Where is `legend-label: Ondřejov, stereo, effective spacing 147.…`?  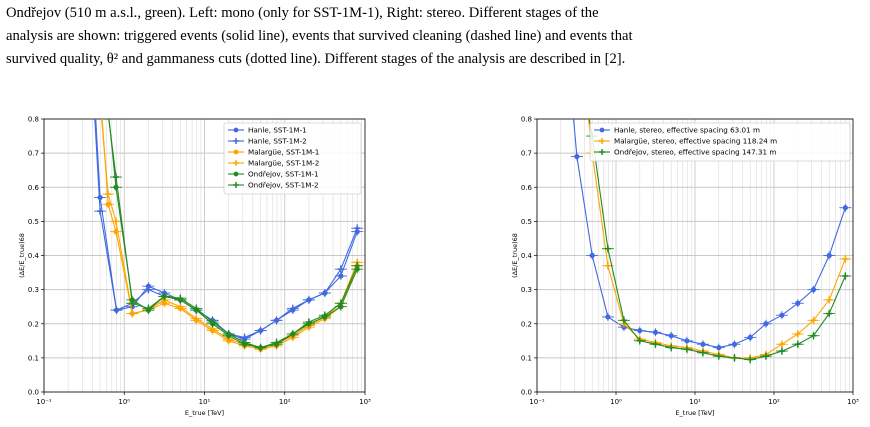 legend-label: Ondřejov, stereo, effective spacing 147.… is located at coordinates (695, 152).